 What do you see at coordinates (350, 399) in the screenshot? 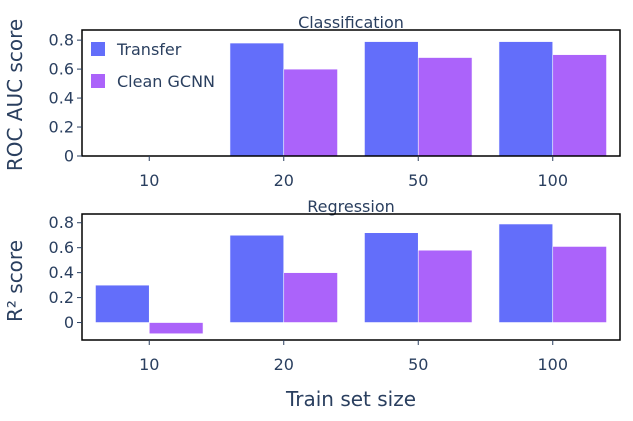
I see `x-axis-title: Train set size` at bounding box center [350, 399].